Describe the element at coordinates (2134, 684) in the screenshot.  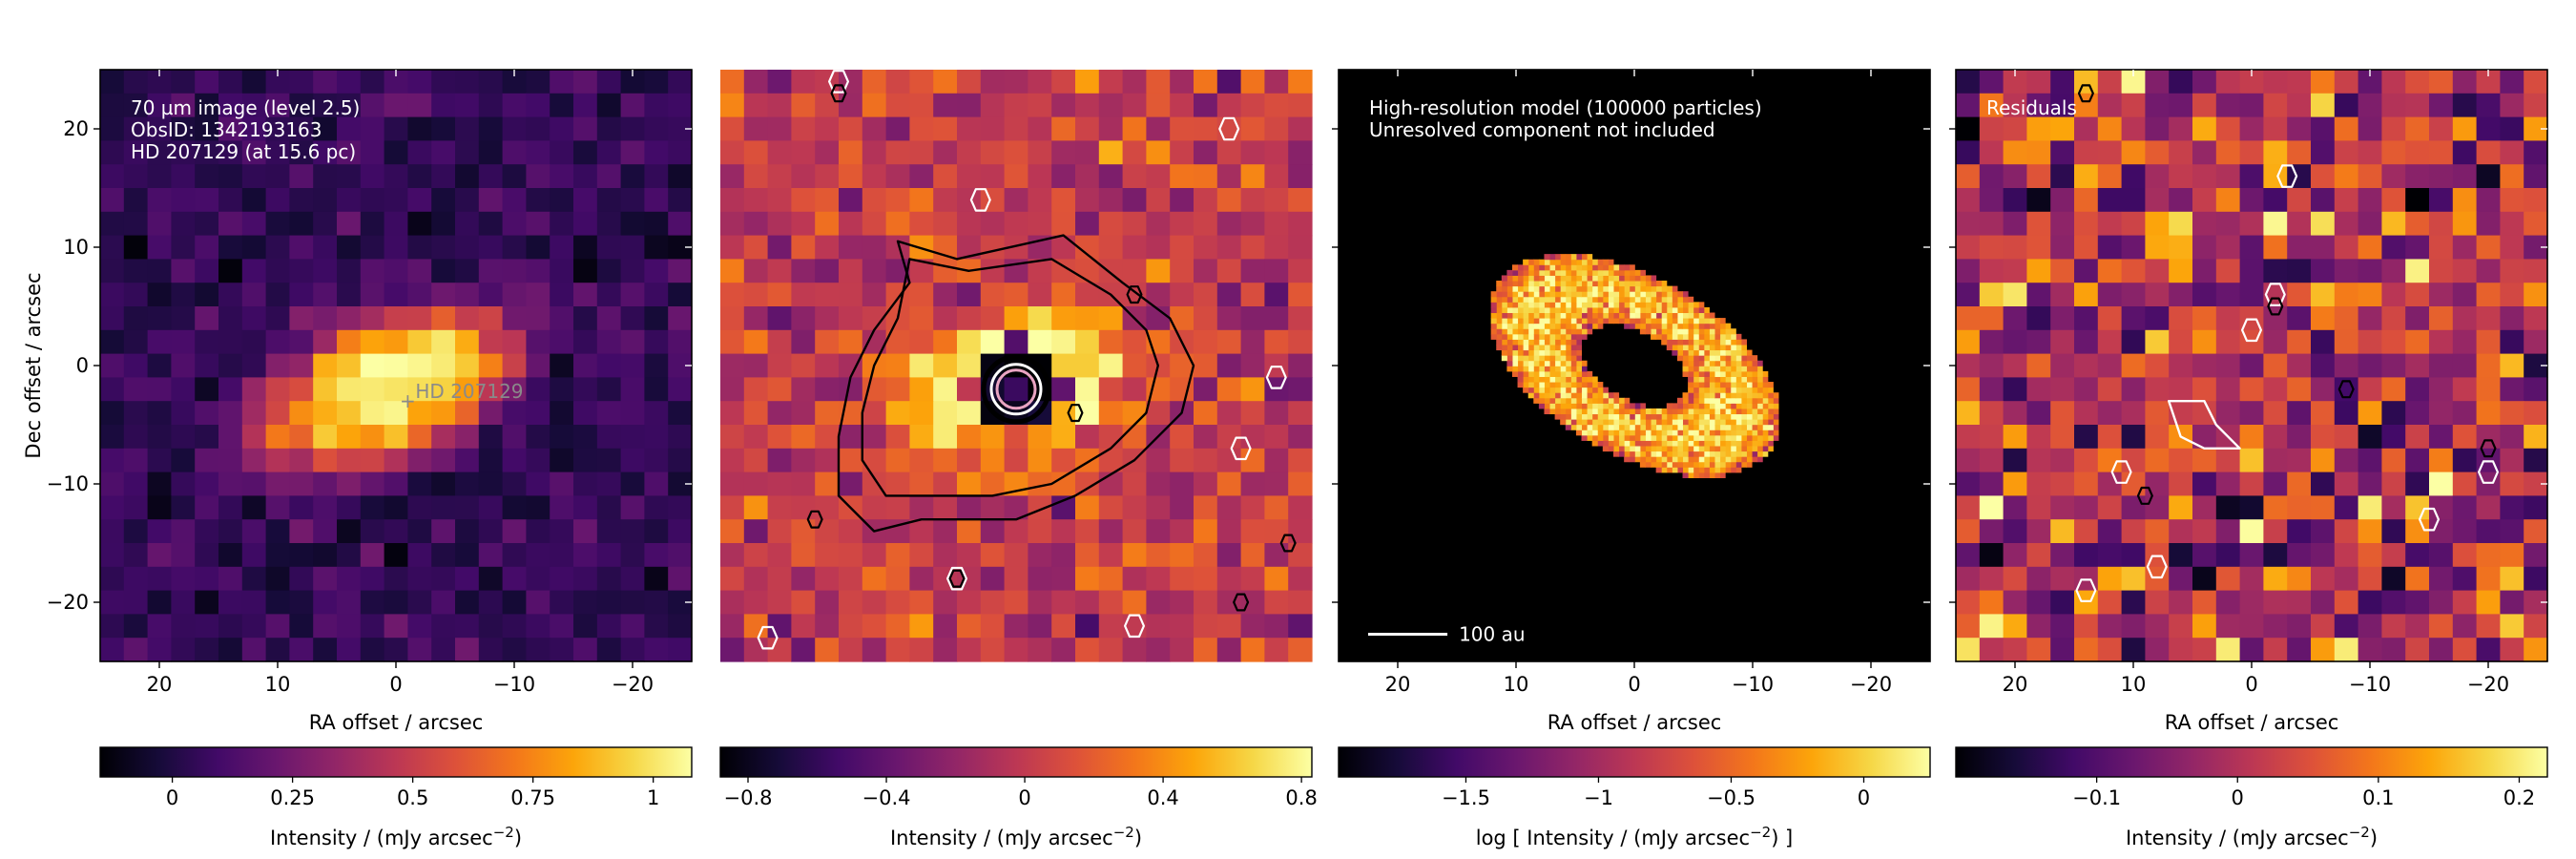
I see `x-tick-label: 10` at that location.